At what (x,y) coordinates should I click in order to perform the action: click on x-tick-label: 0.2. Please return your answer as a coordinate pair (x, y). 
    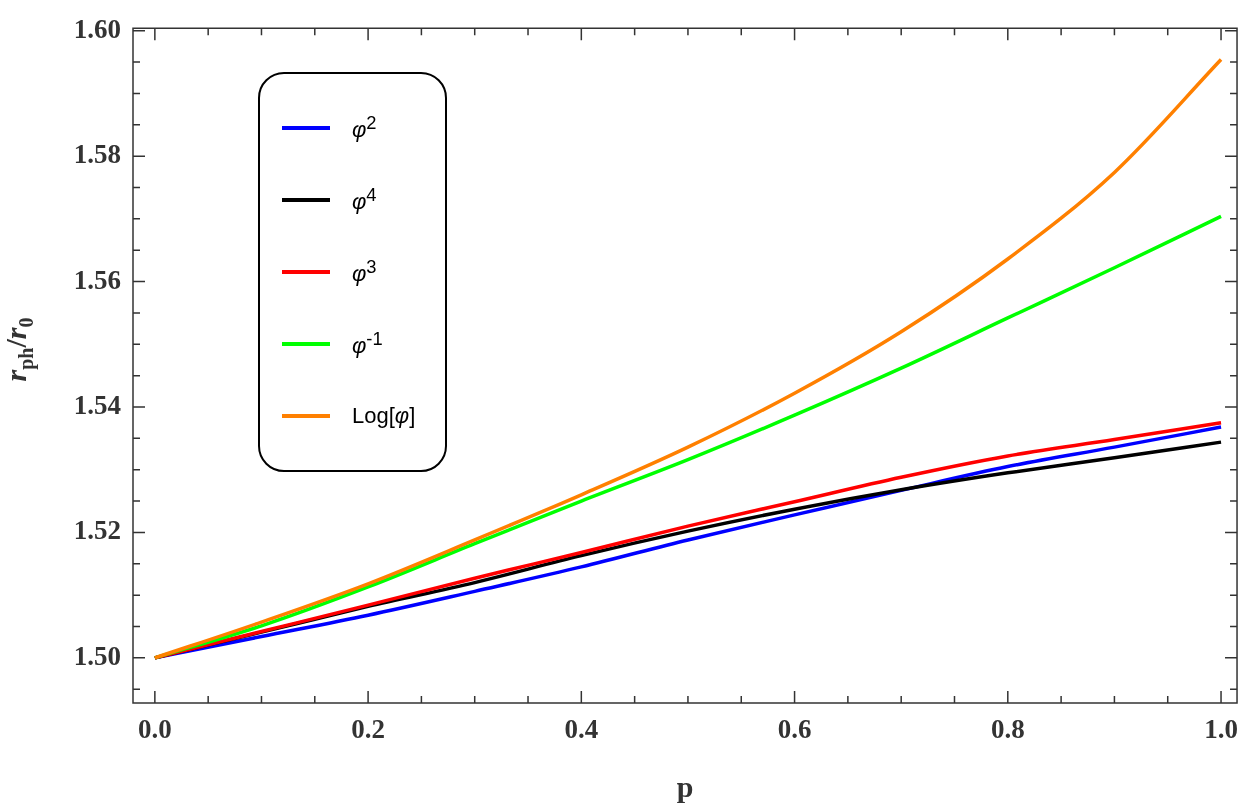
    Looking at the image, I should click on (368, 729).